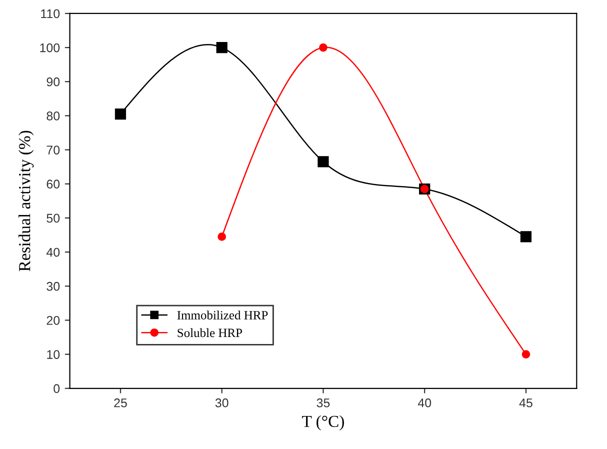 The image size is (607, 449). I want to click on y-tick-label: 50, so click(53, 218).